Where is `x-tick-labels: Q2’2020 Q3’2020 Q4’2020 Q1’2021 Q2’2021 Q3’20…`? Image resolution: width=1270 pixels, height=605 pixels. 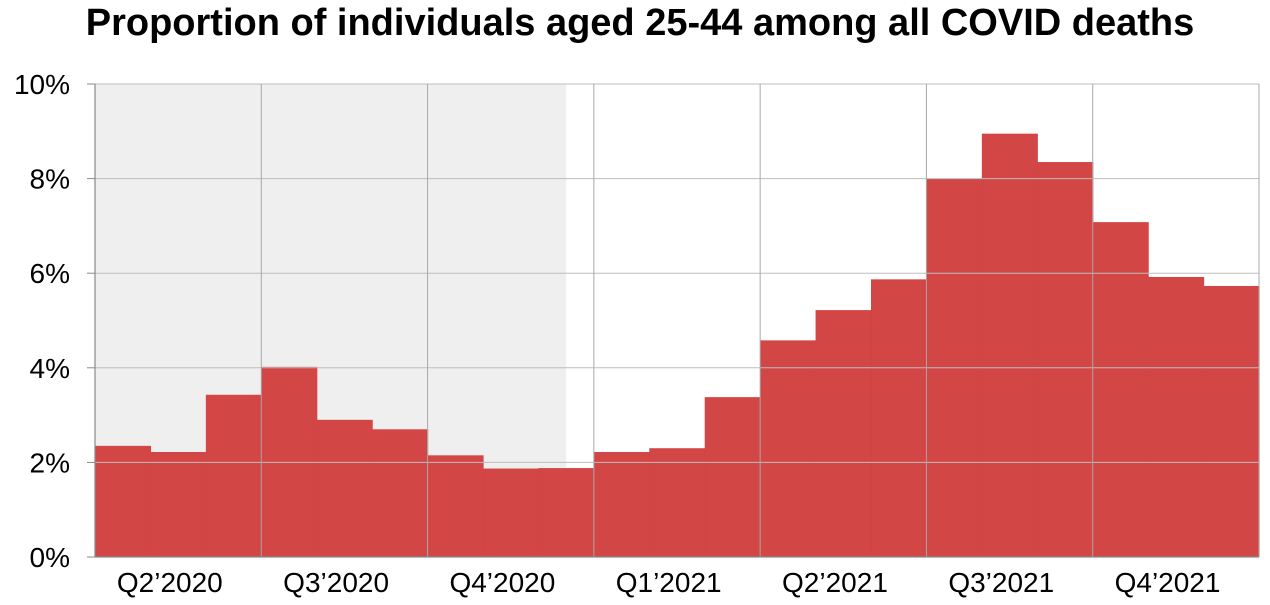
x-tick-labels: Q2’2020 Q3’2020 Q4’2020 Q1’2021 Q2’2021 Q3’20… is located at coordinates (669, 582).